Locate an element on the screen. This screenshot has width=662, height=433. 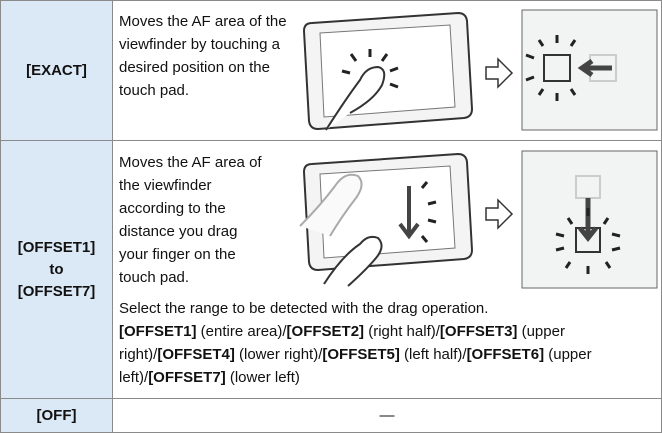
option-name: [OFFSET6] is located at coordinates (505, 354).